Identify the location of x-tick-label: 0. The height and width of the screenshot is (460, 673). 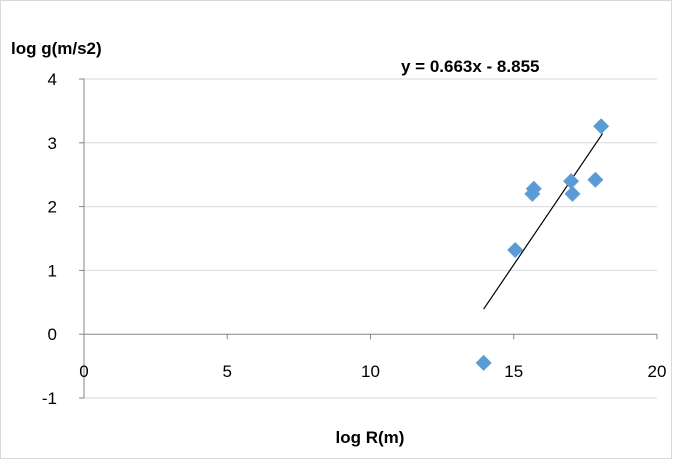
(83, 371).